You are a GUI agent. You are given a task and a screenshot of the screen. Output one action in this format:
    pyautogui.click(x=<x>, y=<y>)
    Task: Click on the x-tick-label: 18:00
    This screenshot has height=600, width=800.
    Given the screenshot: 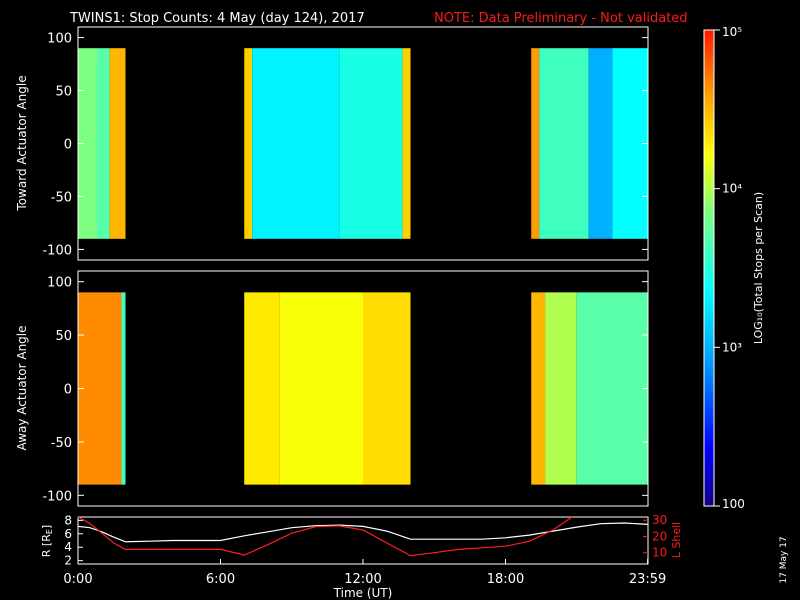 What is the action you would take?
    pyautogui.click(x=505, y=579)
    